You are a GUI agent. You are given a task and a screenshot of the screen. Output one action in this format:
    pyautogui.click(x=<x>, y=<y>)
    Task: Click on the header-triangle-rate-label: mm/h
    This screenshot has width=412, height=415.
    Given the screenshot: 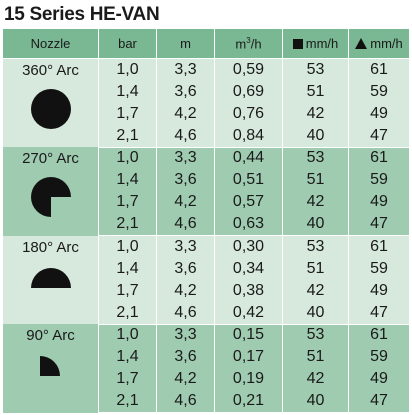 What is the action you would take?
    pyautogui.click(x=386, y=43)
    